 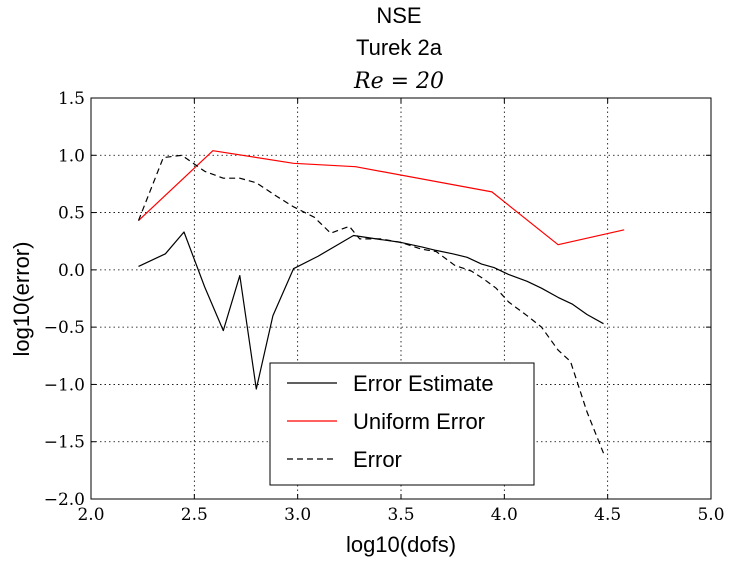 I want to click on y-tick-label: 0.0, so click(x=71, y=271).